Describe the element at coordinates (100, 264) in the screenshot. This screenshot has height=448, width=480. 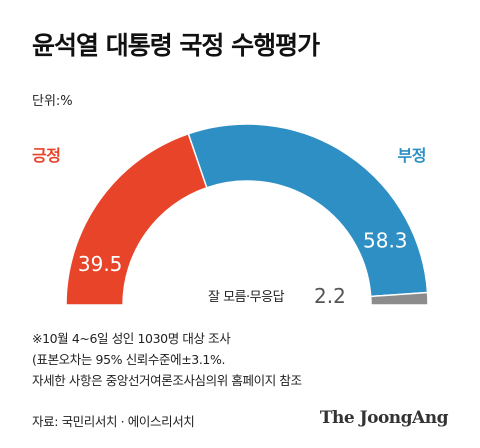
I see `value-label-positive: 39.5` at that location.